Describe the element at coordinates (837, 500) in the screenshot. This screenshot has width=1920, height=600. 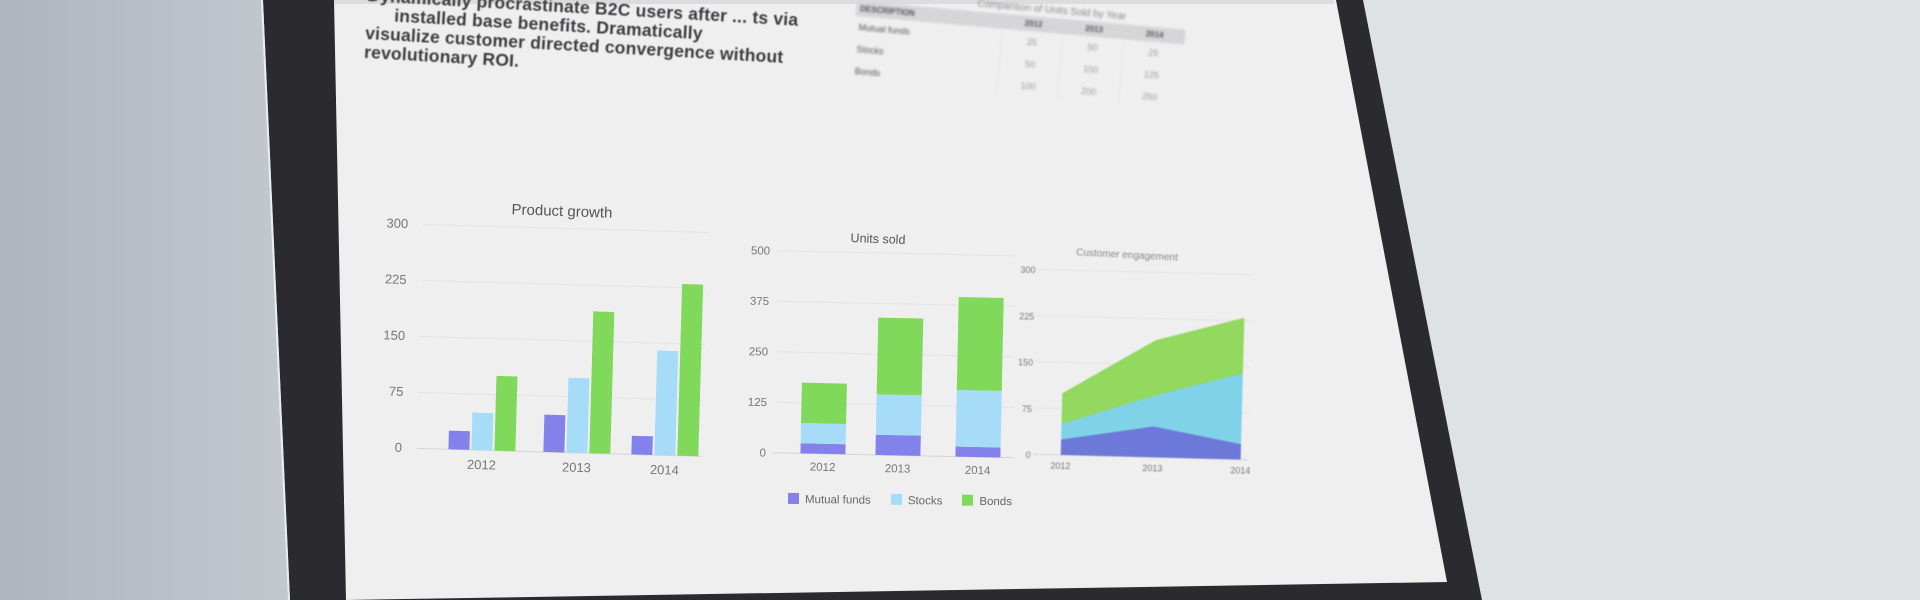
I see `legend-label: Mutual funds` at that location.